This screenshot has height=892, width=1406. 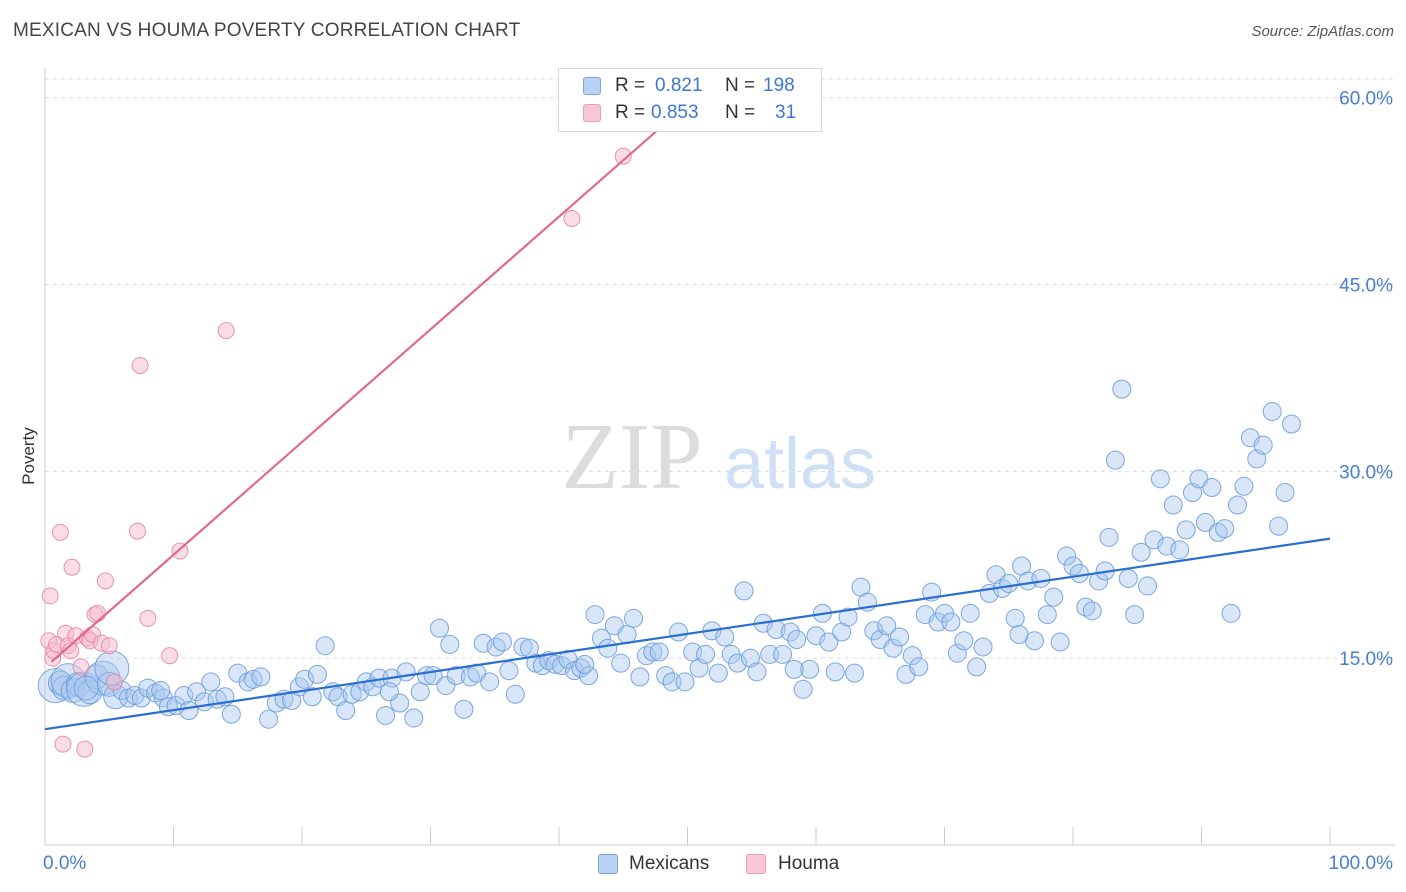 I want to click on legend-r-value: 0.821, so click(x=679, y=85).